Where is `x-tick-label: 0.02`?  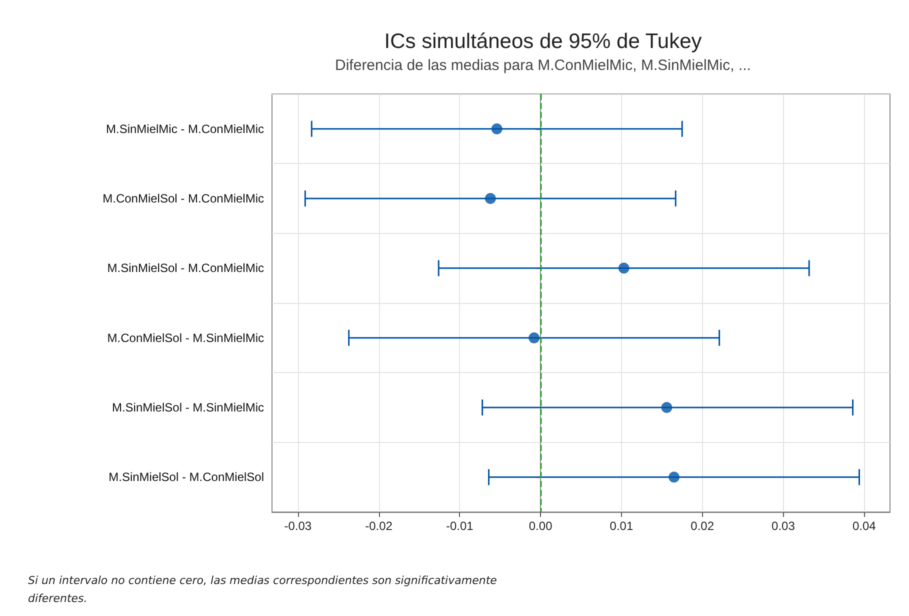 x-tick-label: 0.02 is located at coordinates (702, 526).